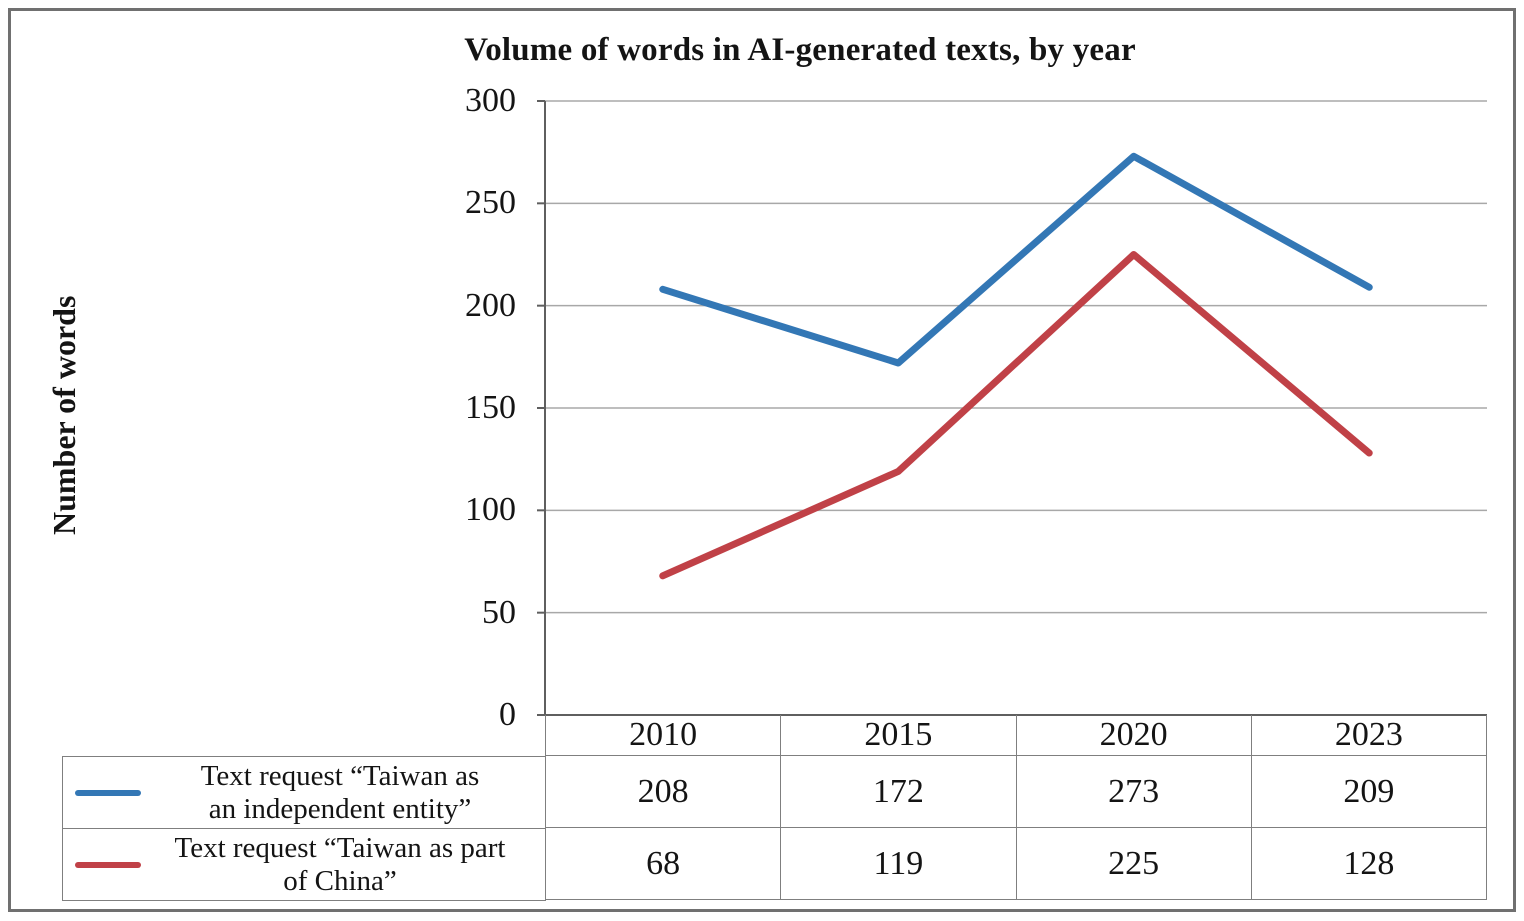 The height and width of the screenshot is (921, 1524). I want to click on y-axis-tick-label: 0, so click(507, 714).